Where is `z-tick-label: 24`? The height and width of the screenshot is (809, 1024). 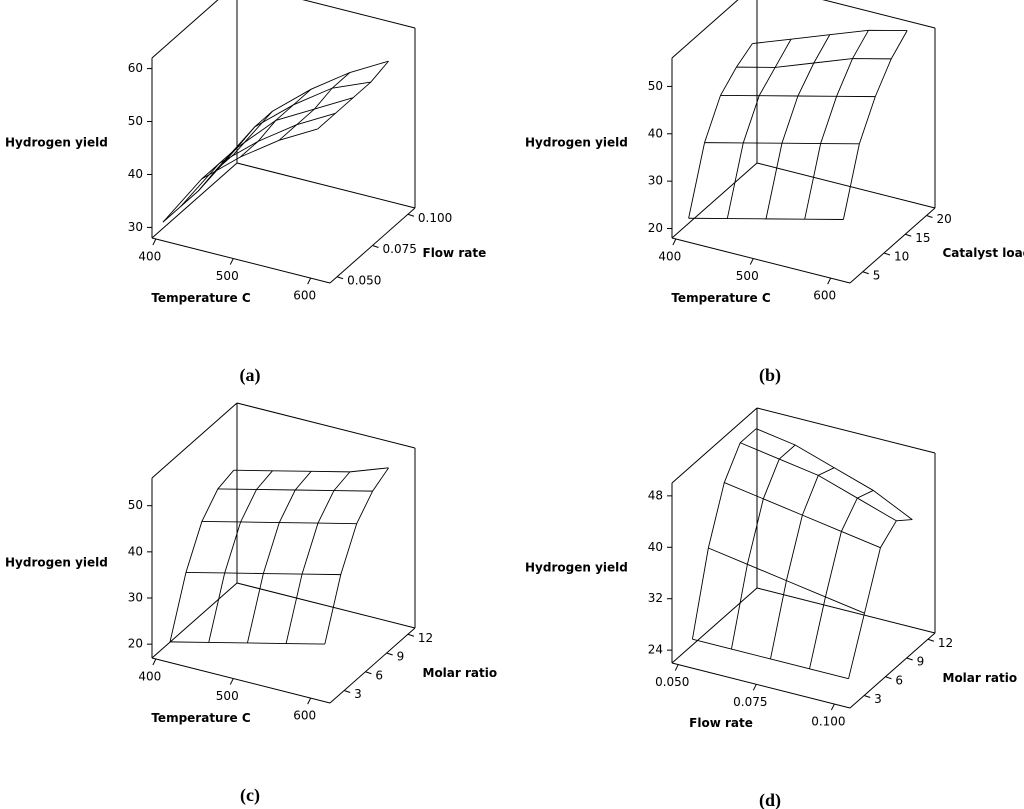 z-tick-label: 24 is located at coordinates (655, 650).